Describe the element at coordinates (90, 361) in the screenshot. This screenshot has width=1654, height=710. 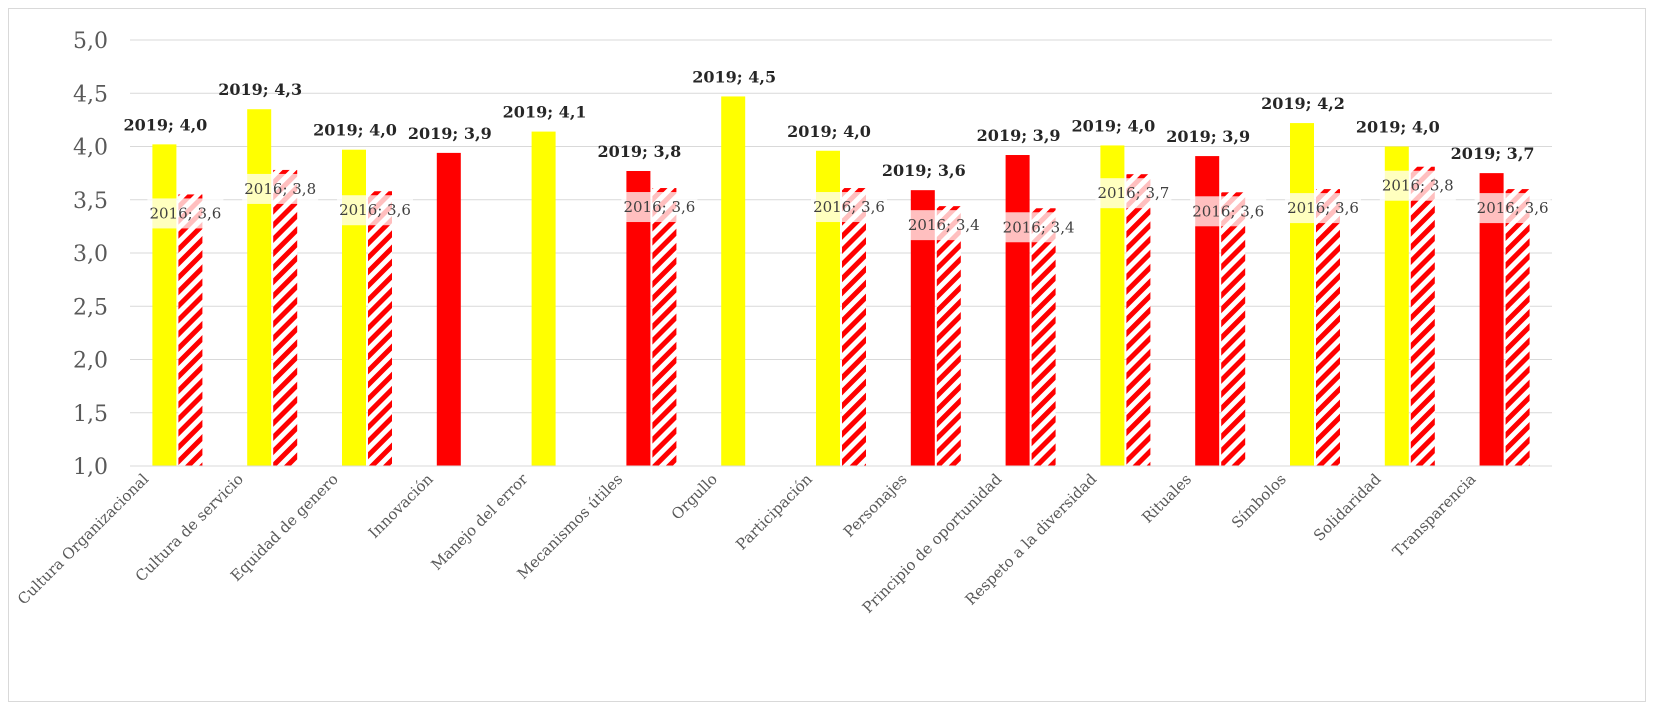
I see `y-tick-label: 2,0` at that location.